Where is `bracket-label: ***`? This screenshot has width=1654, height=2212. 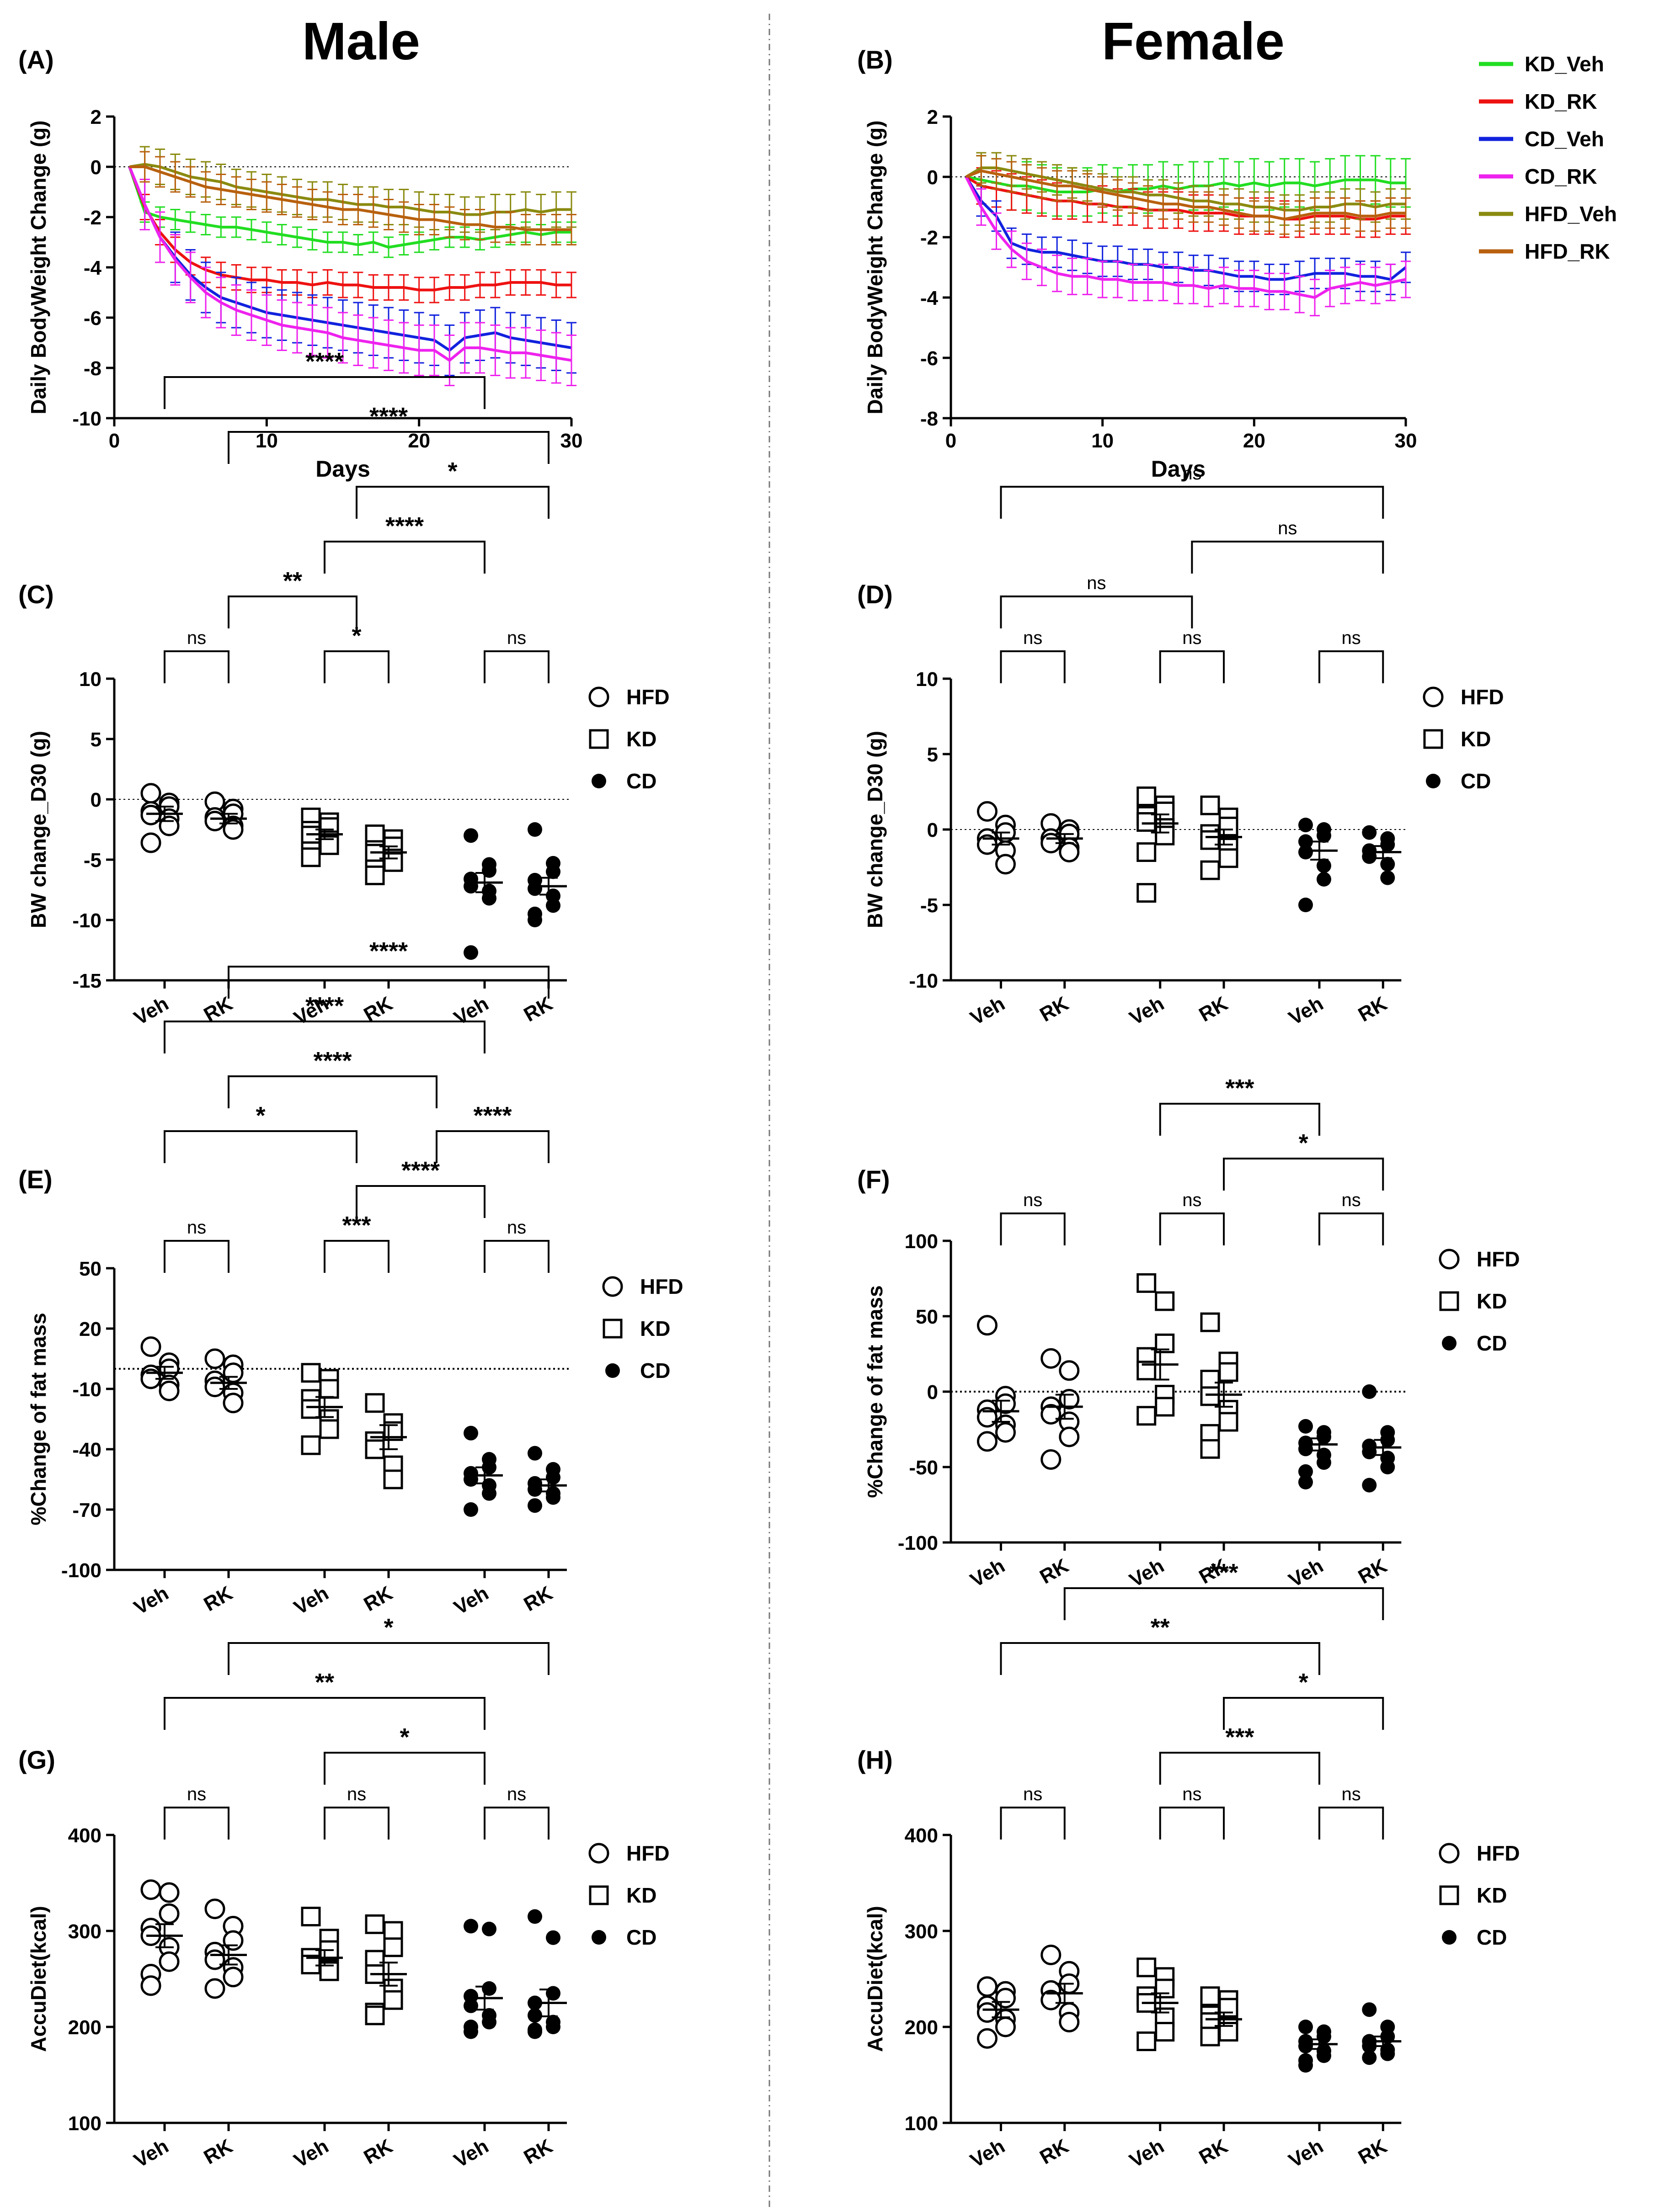 bracket-label: *** is located at coordinates (1239, 1737).